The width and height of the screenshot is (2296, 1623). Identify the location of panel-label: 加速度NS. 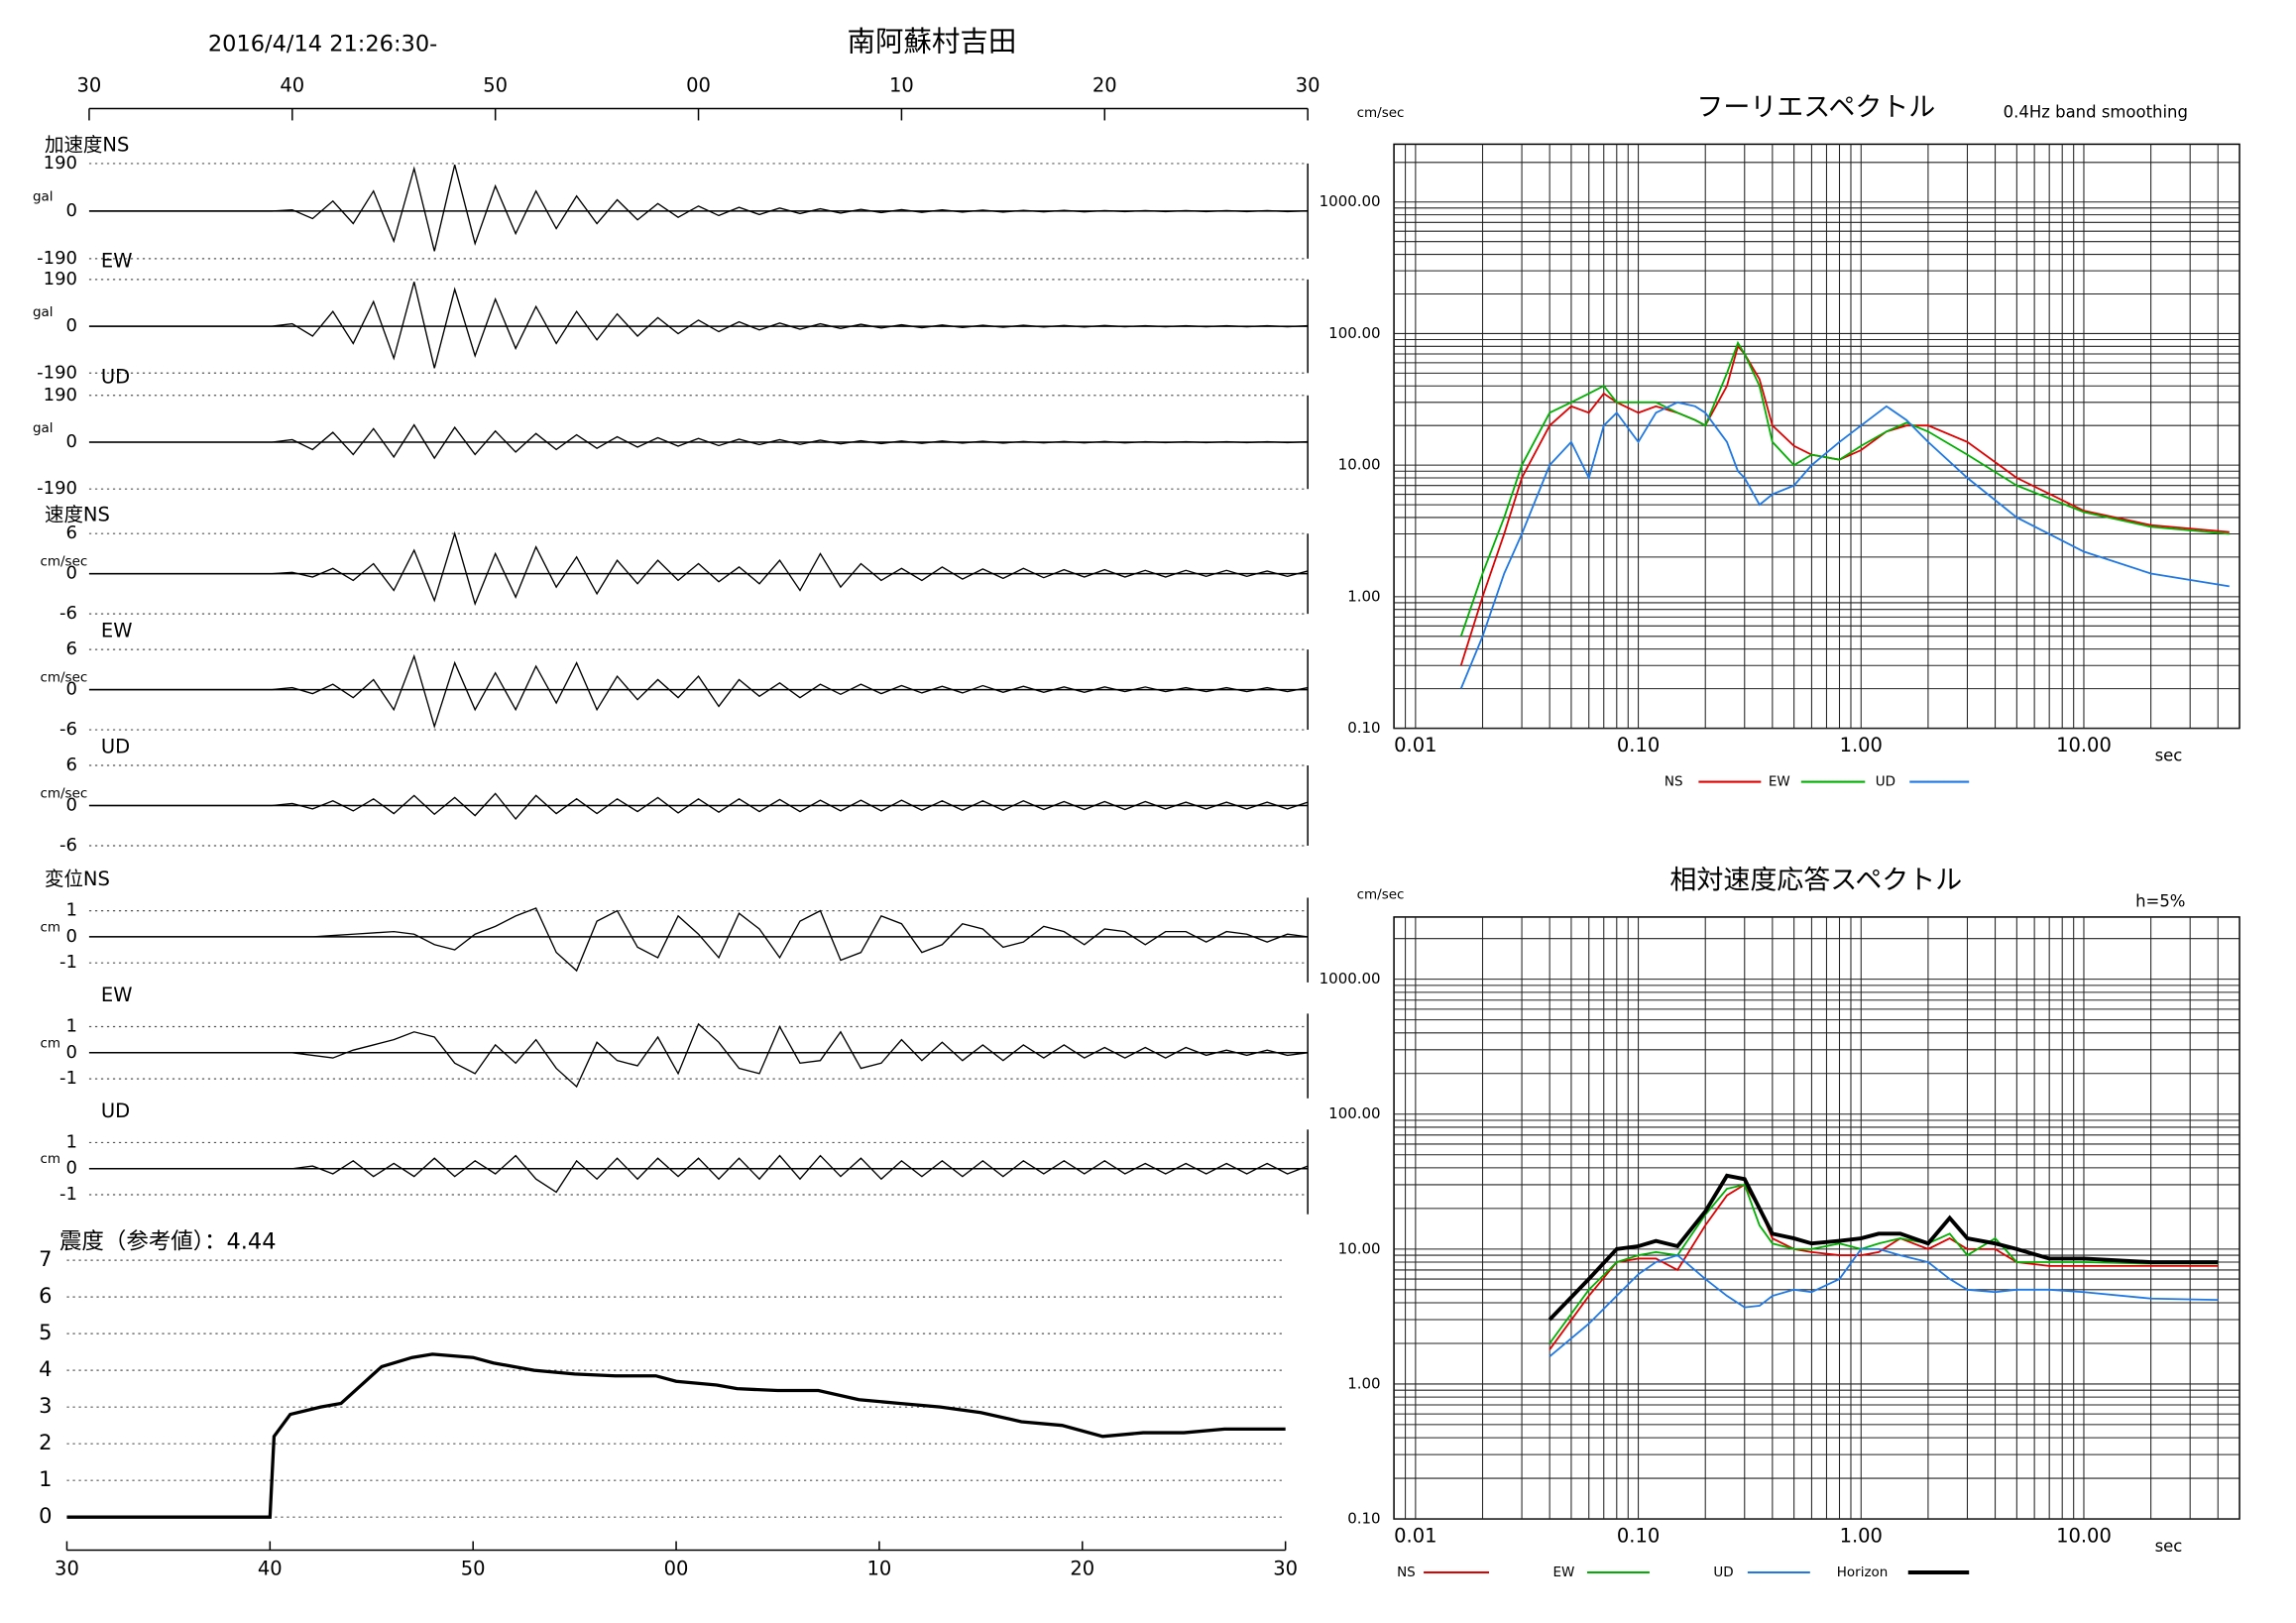
(87, 144).